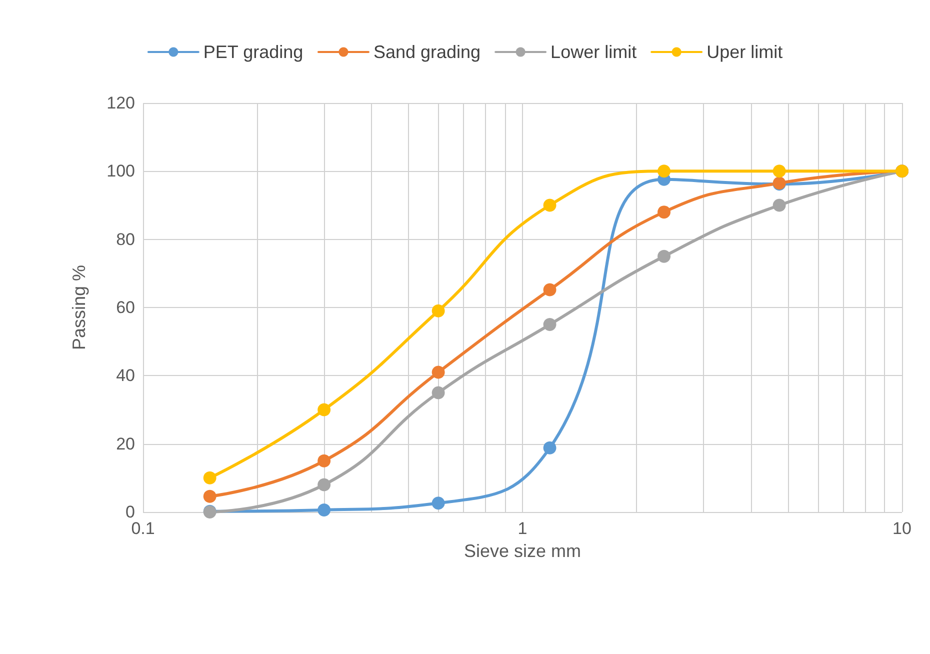 The image size is (930, 654). Describe the element at coordinates (593, 52) in the screenshot. I see `legend-label: Lower limit` at that location.